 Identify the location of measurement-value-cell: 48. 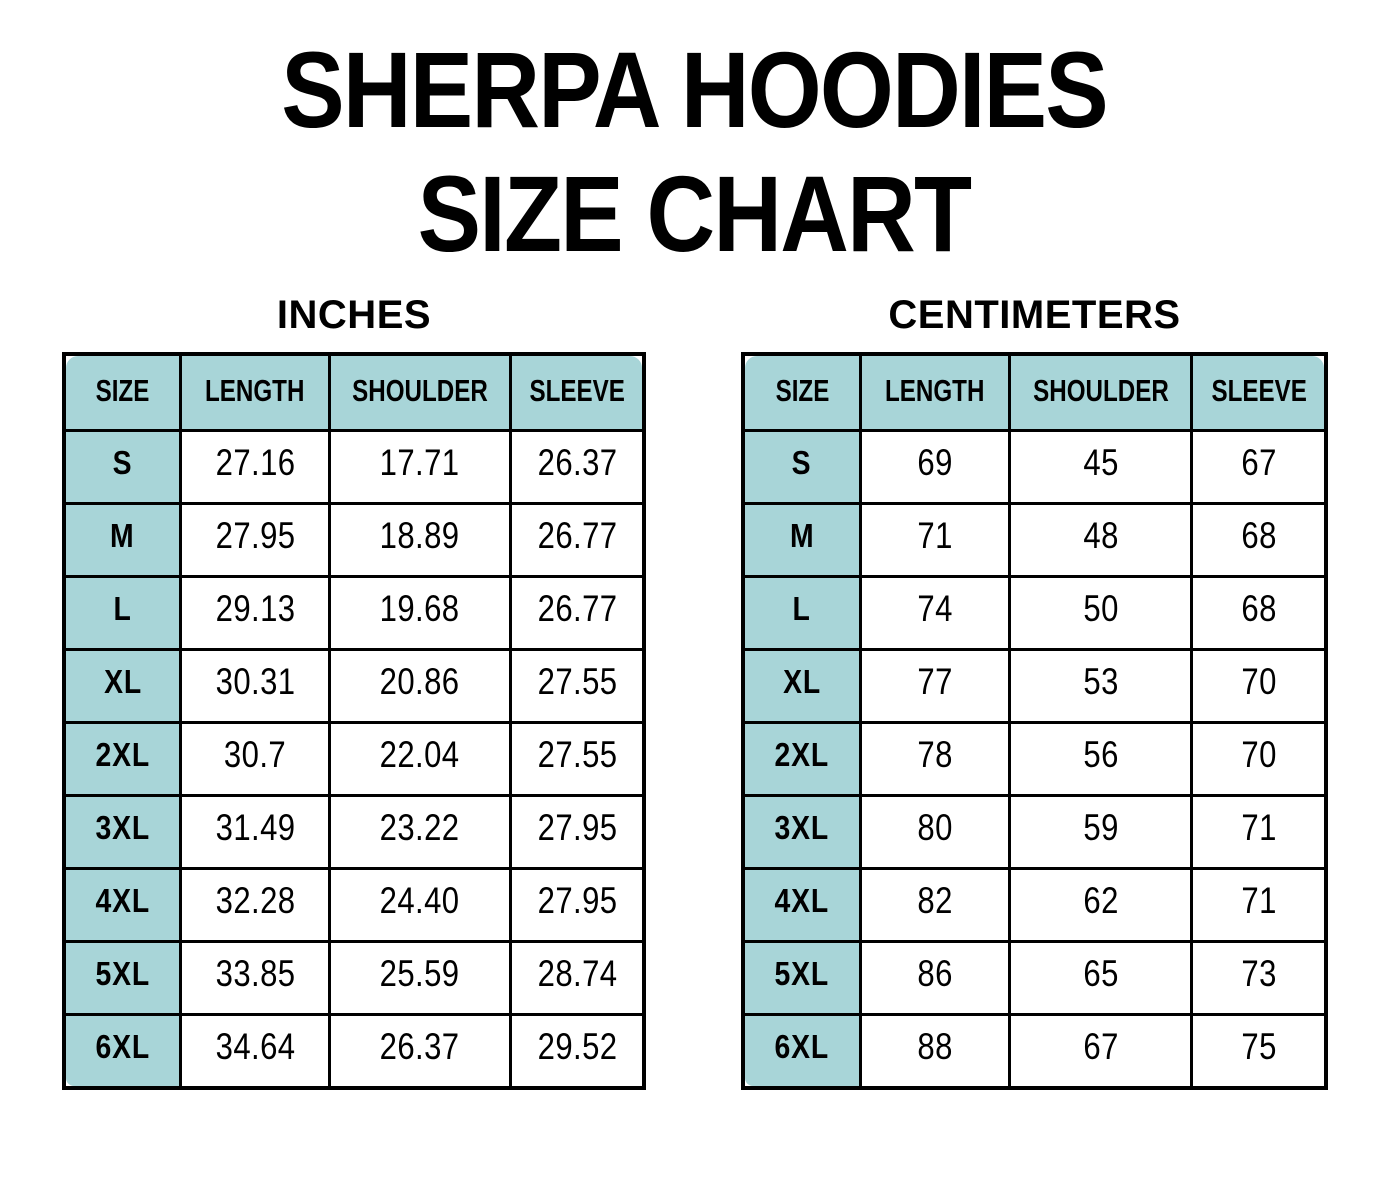
(1101, 540).